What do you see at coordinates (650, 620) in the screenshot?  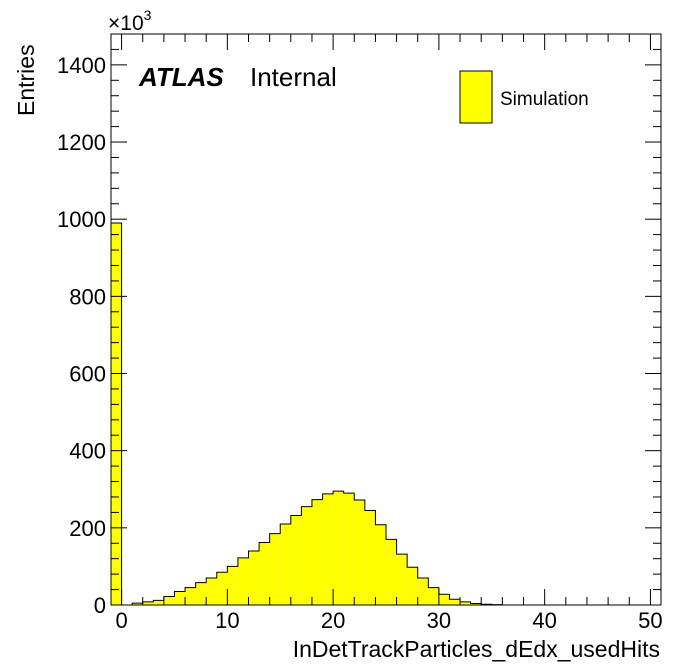 I see `x-tick-label: 50` at bounding box center [650, 620].